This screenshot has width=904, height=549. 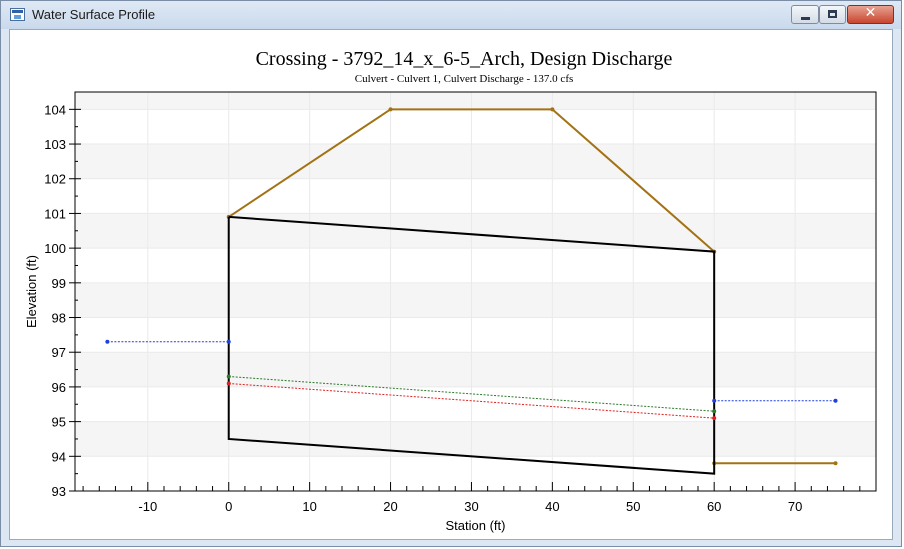 I want to click on maximize-icon, so click(x=832, y=14).